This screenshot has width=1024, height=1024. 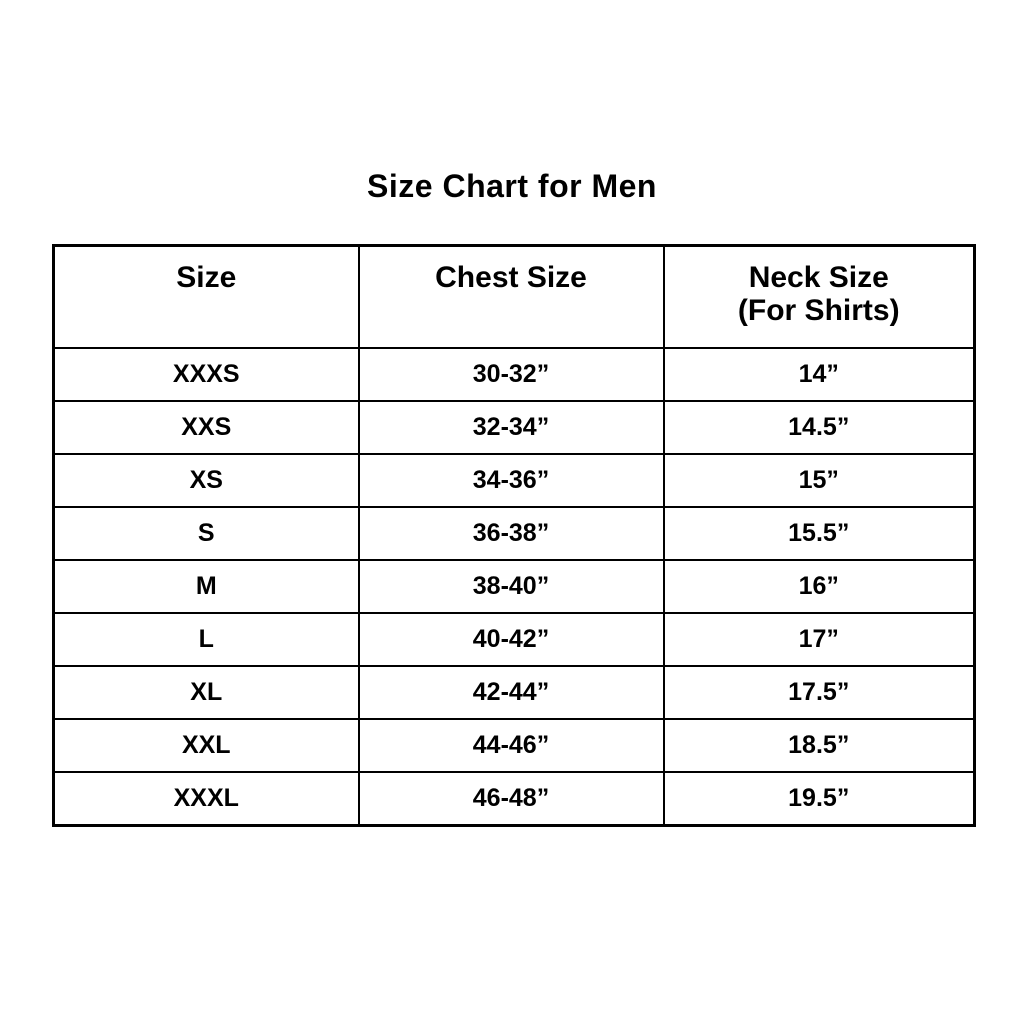 I want to click on table-cell: XL, so click(x=206, y=692).